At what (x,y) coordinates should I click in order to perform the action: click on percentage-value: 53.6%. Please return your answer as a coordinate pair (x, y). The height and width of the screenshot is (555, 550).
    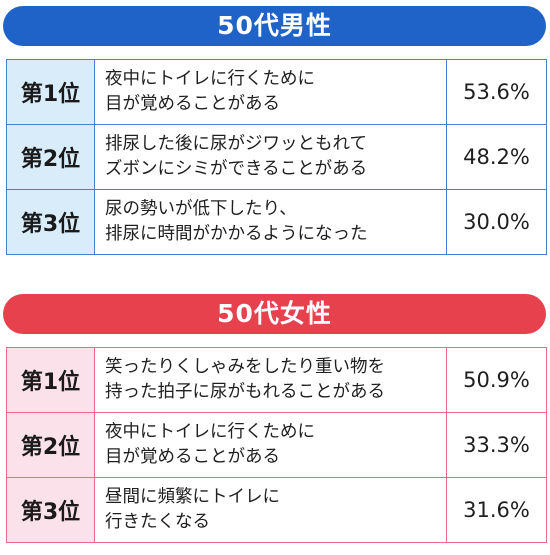
    Looking at the image, I should click on (496, 92).